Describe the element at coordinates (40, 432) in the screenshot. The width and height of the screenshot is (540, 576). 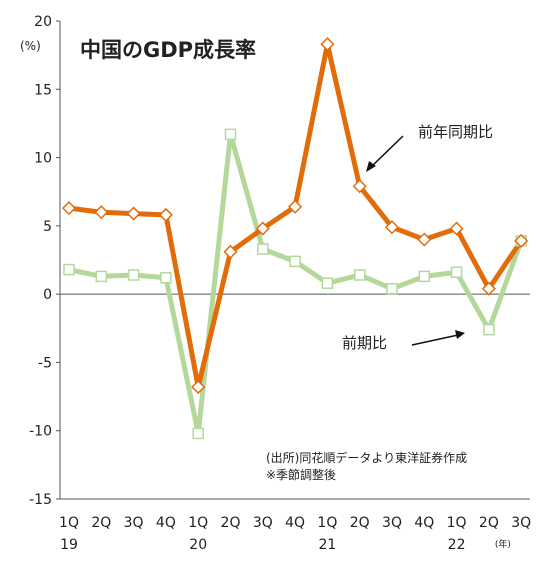
I see `y-tick-label: -10` at that location.